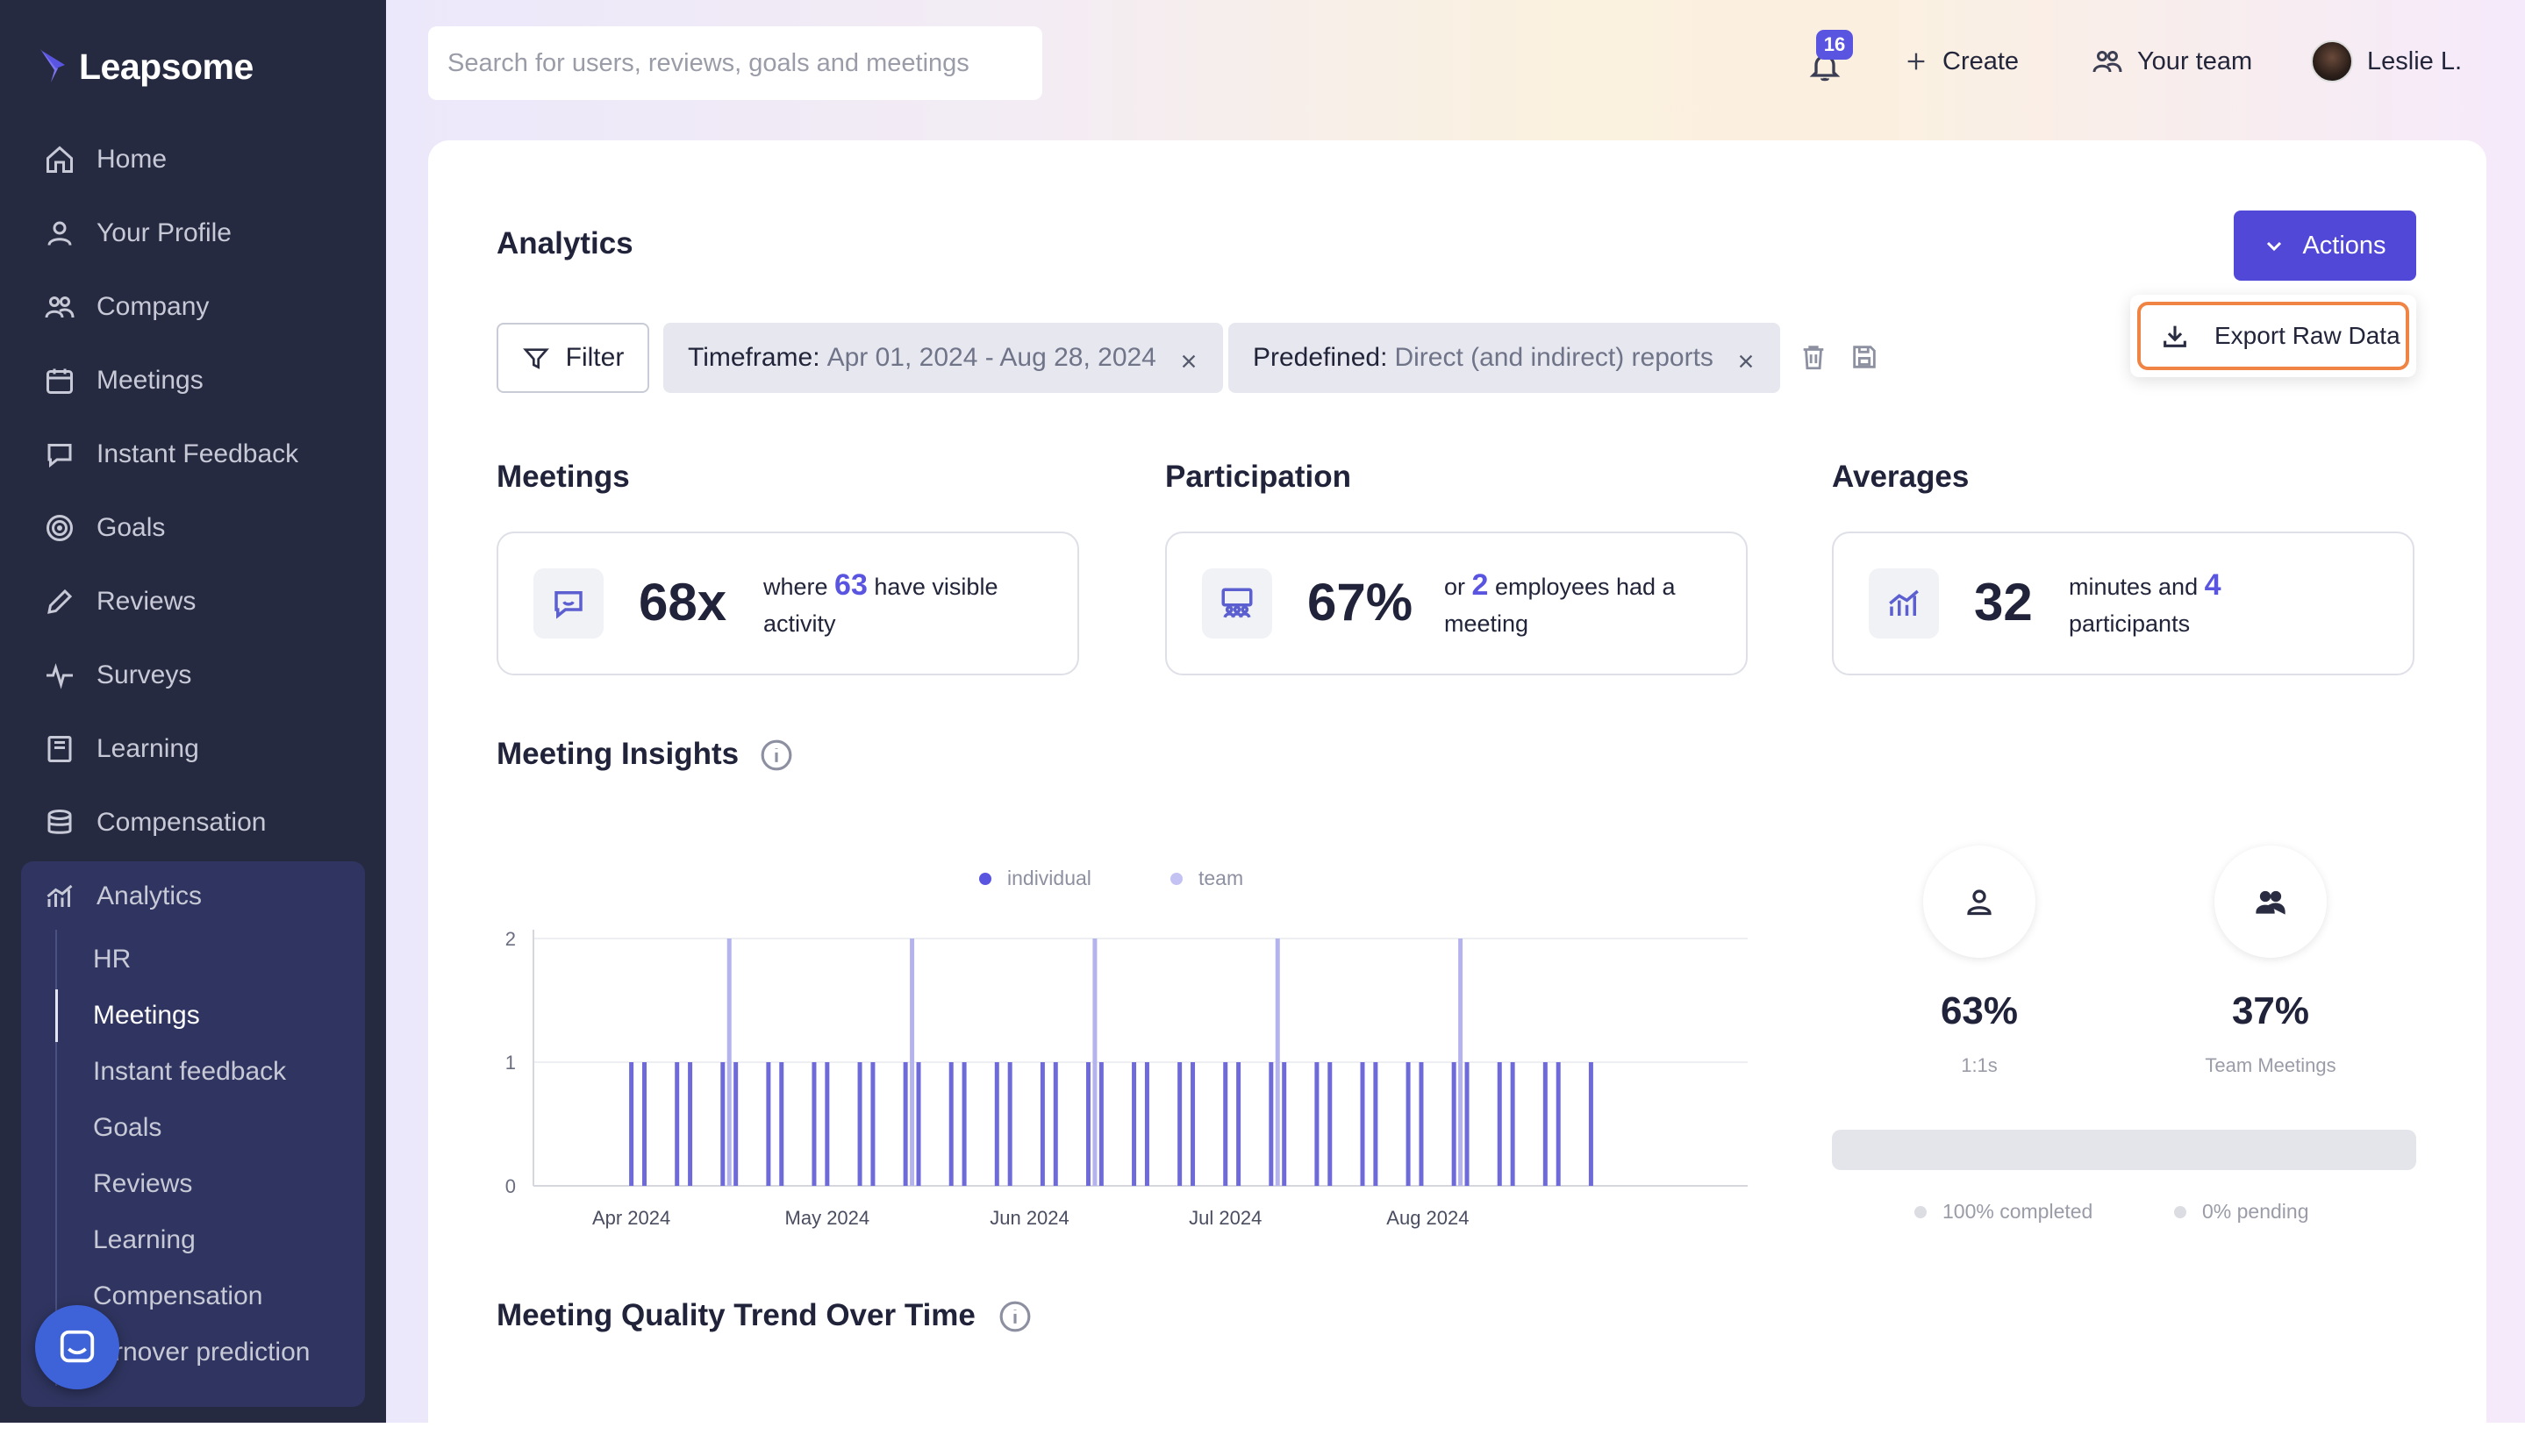 This screenshot has width=2525, height=1456. I want to click on sidebar-item-surveys: Surveys, so click(117, 675).